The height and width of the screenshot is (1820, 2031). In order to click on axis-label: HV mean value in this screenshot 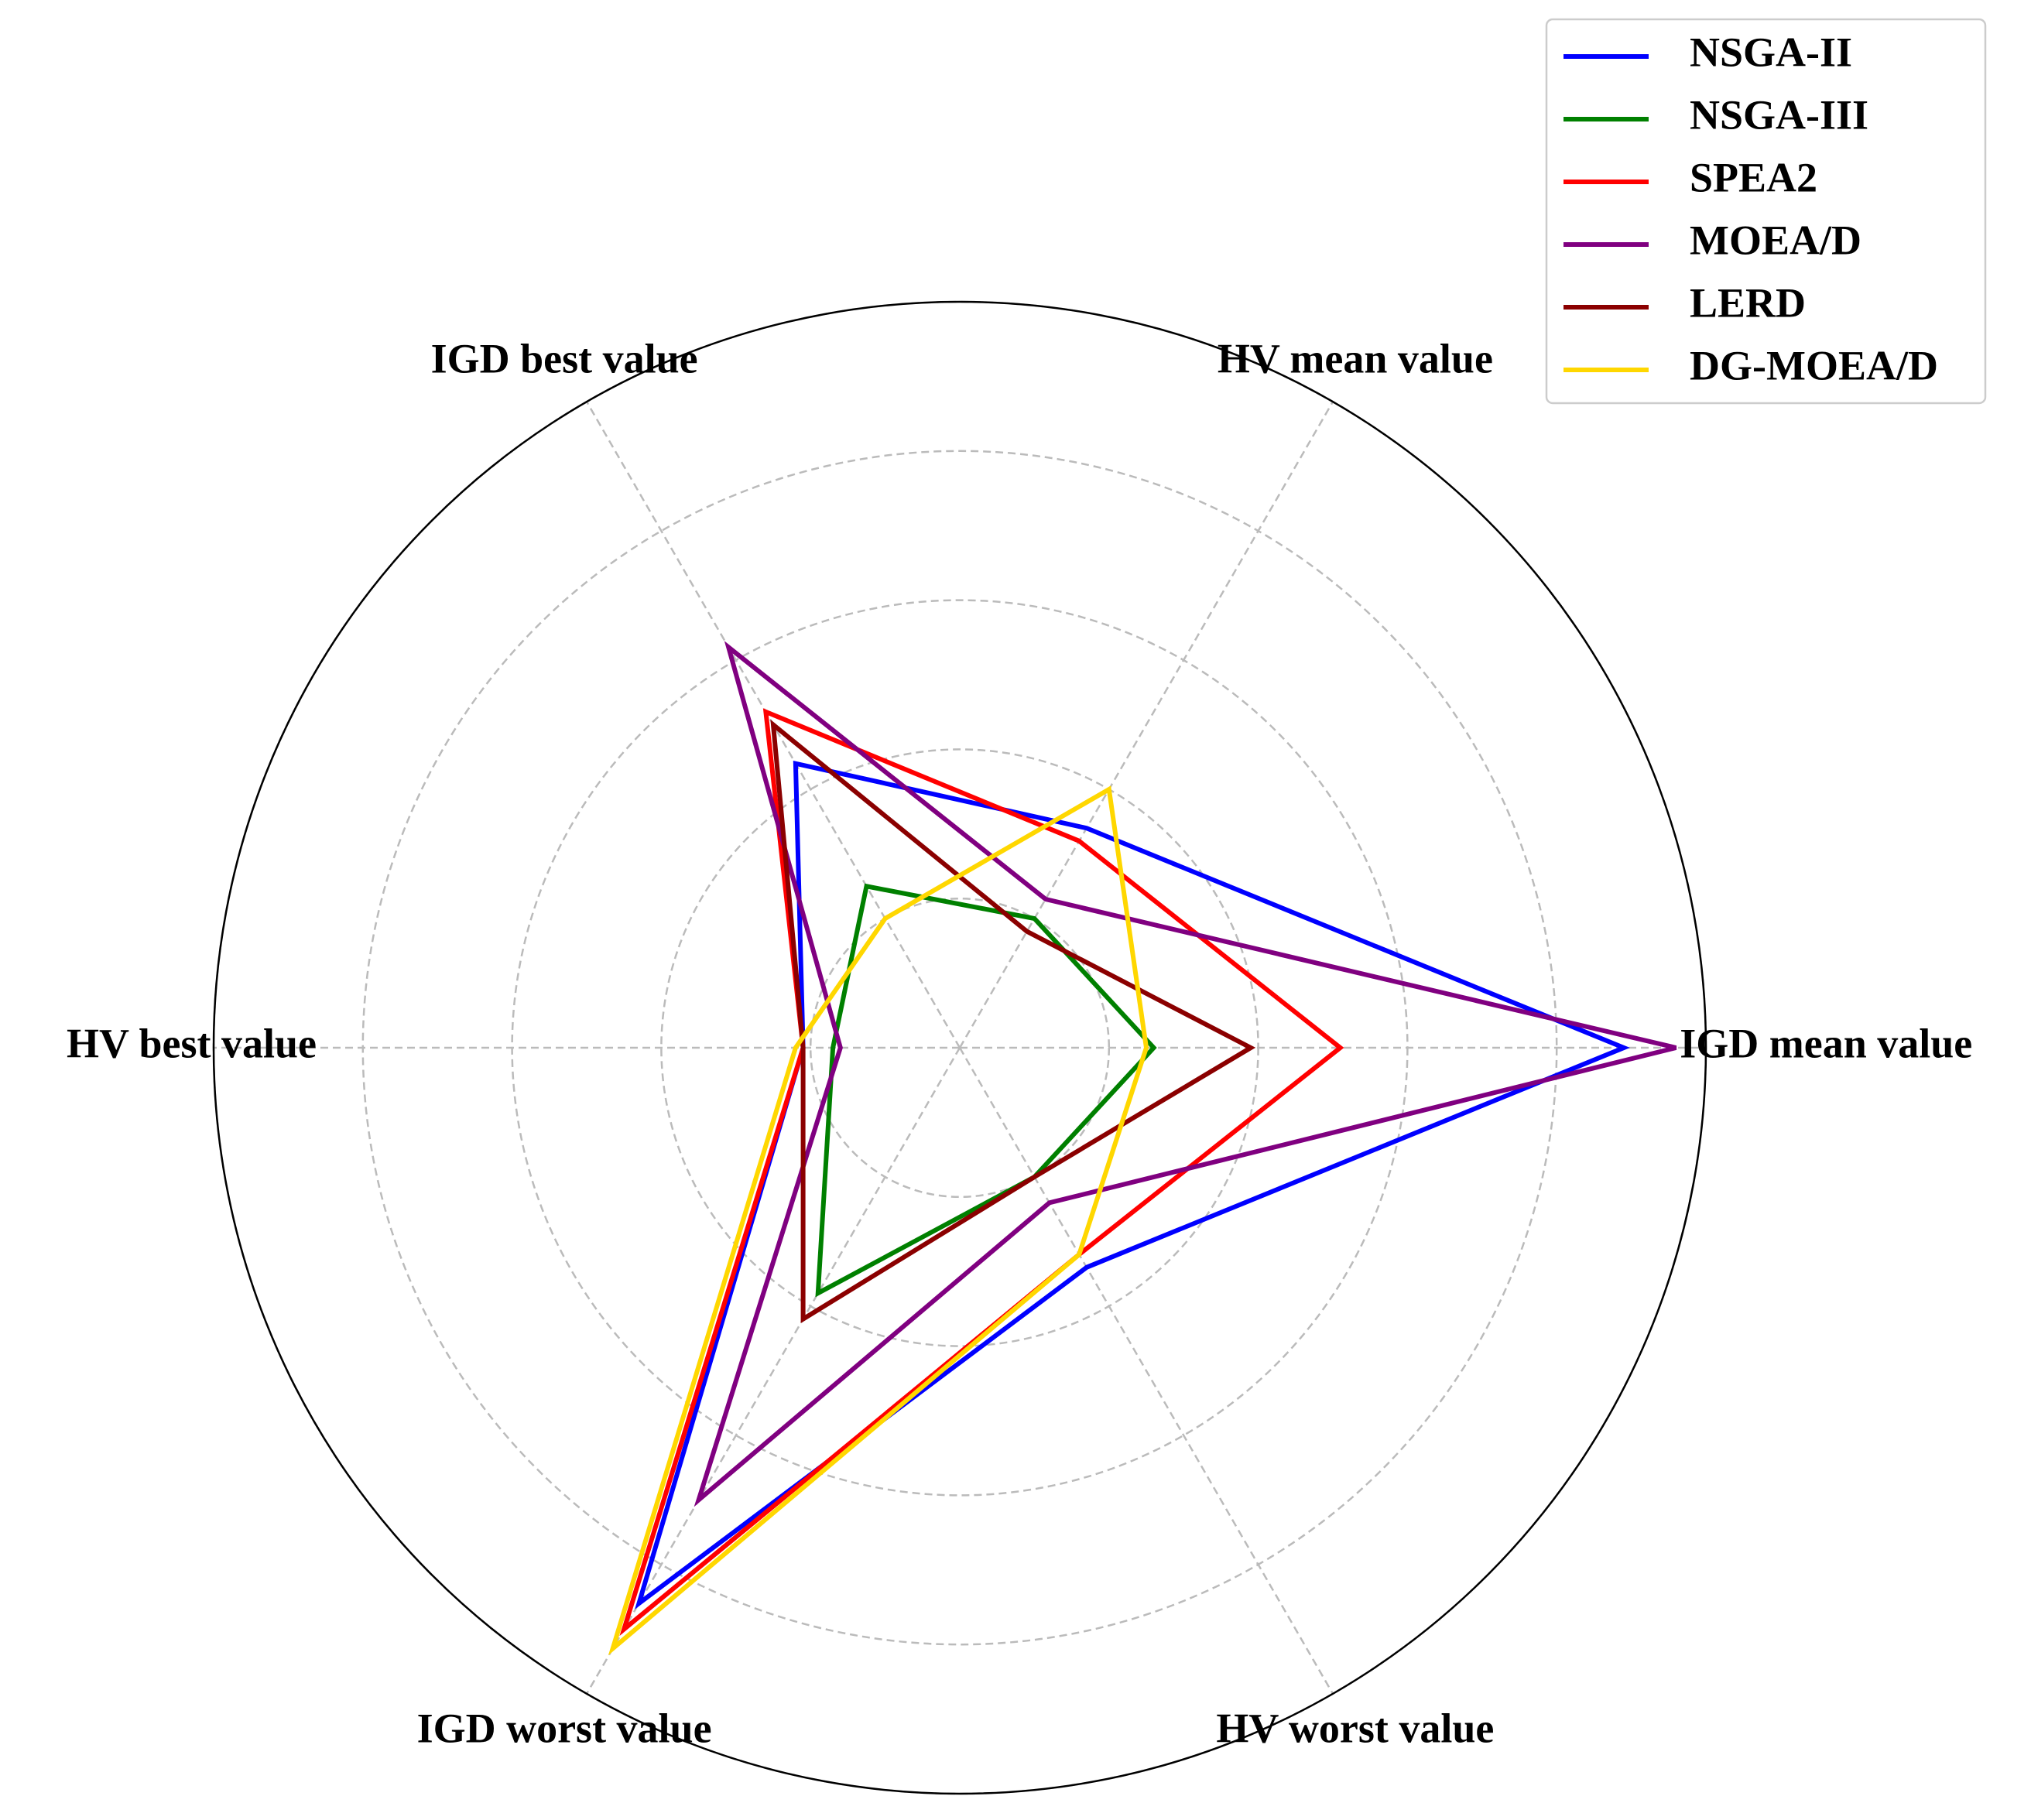, I will do `click(1355, 358)`.